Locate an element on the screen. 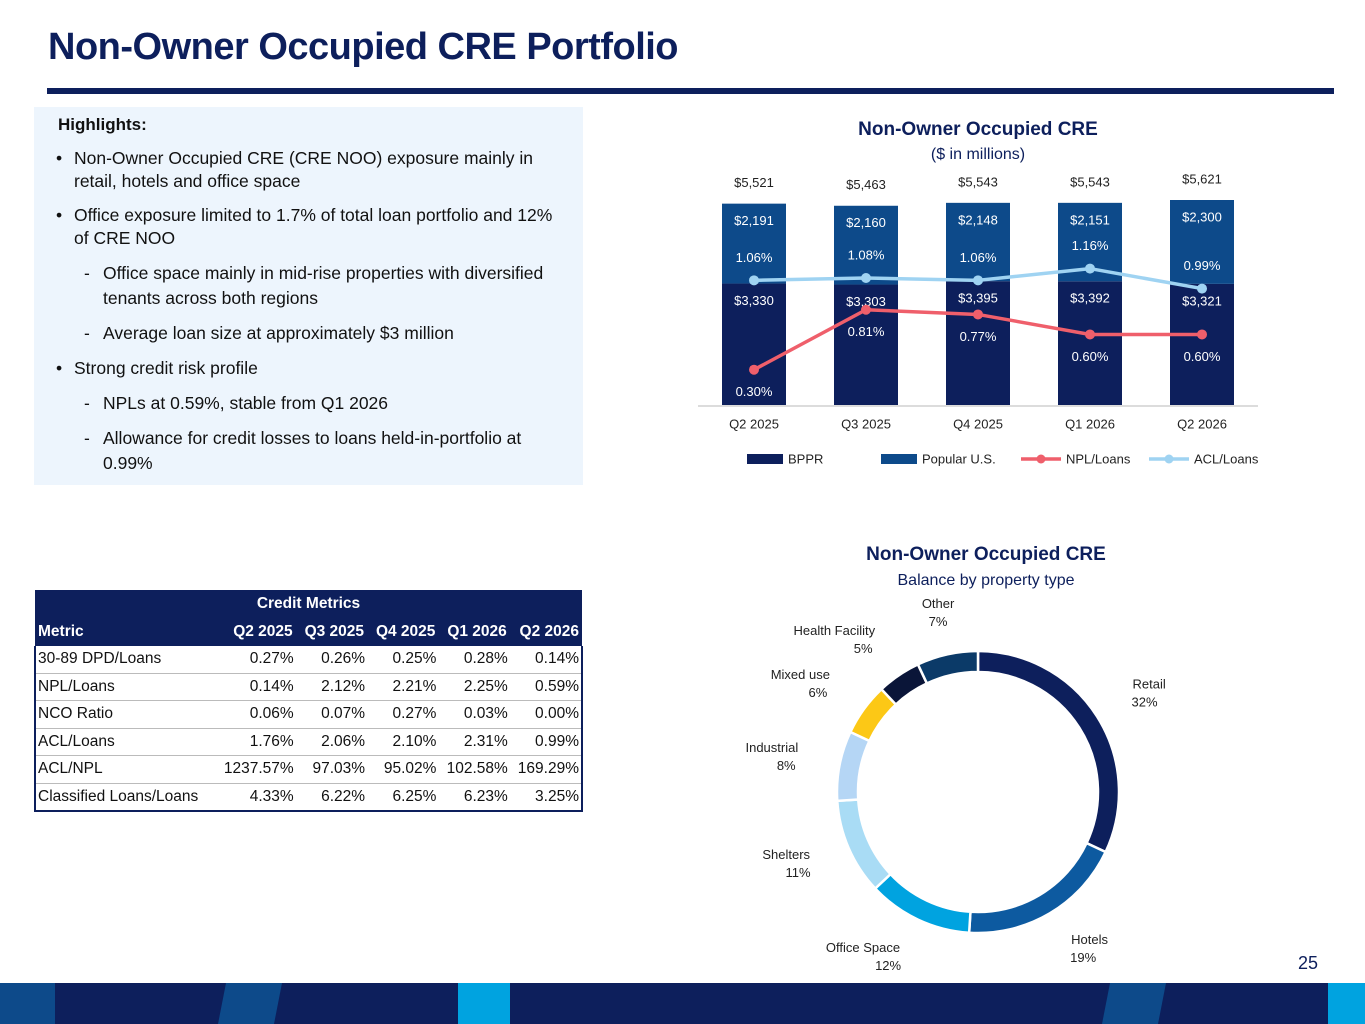 The height and width of the screenshot is (1024, 1365). legend-label: BPPR is located at coordinates (805, 458).